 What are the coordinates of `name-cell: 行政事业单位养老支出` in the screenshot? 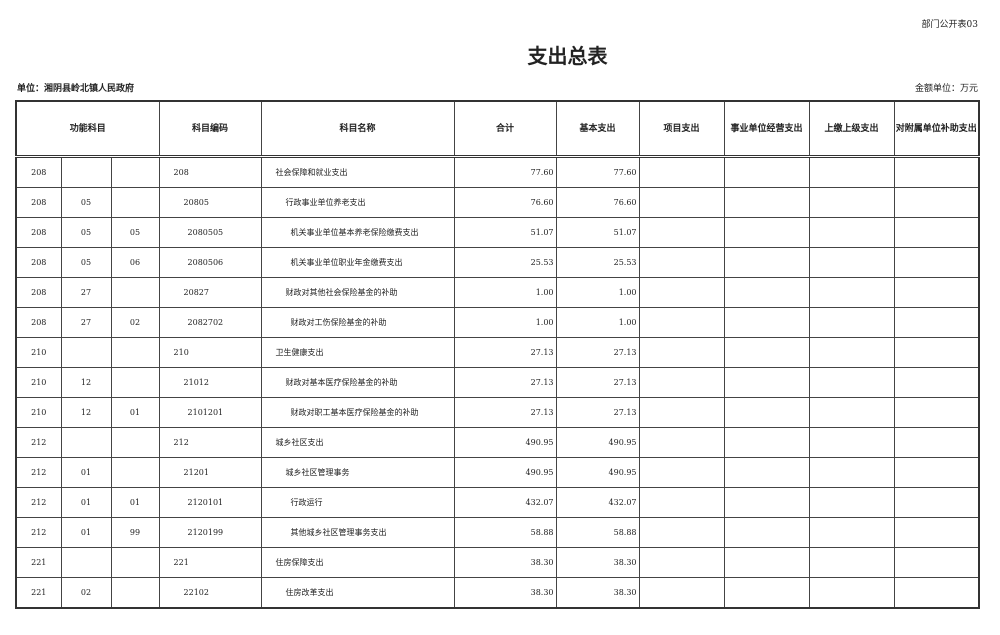 It's located at (357, 202).